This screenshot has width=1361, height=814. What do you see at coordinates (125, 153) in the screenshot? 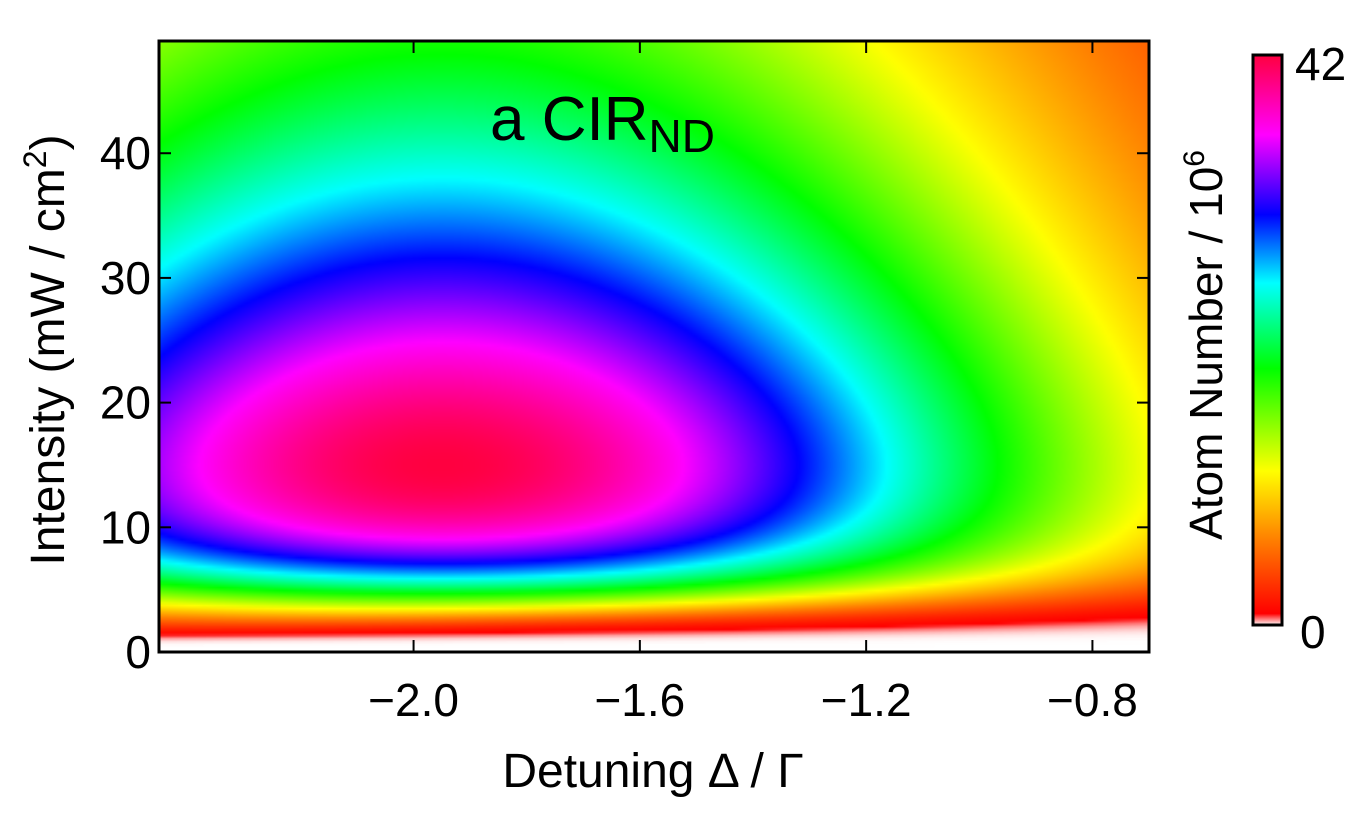
I see `y-tick-label: 40` at bounding box center [125, 153].